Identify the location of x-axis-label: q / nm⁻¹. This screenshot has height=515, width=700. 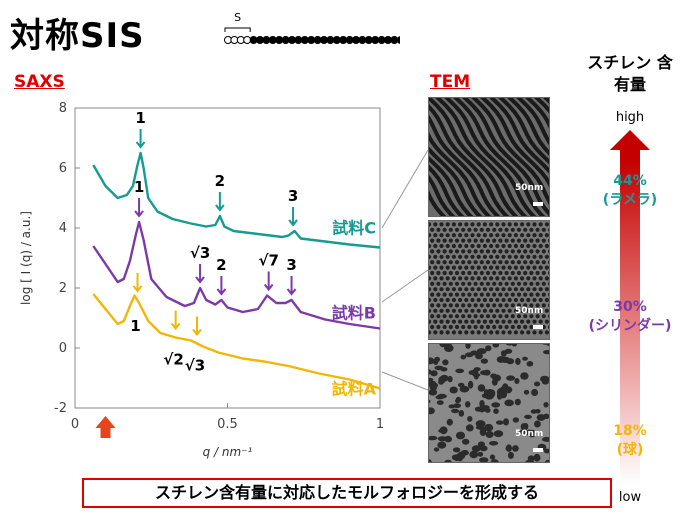
(228, 452).